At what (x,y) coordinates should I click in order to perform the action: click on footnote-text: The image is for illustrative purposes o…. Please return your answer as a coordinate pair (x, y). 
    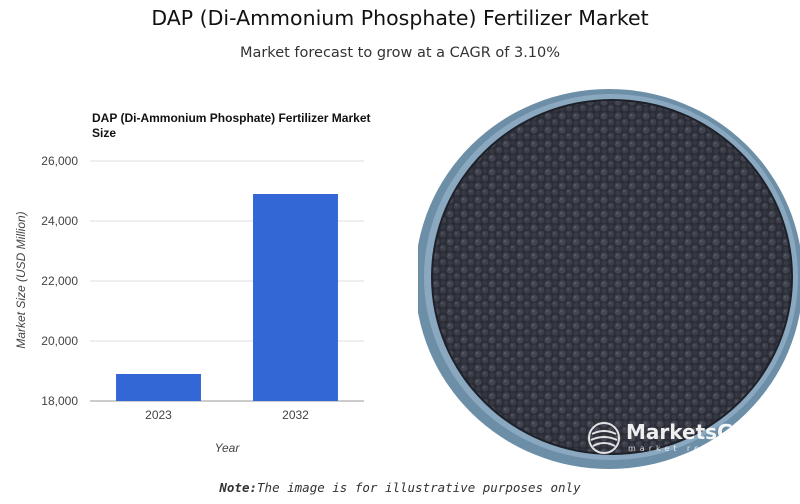
    Looking at the image, I should click on (419, 487).